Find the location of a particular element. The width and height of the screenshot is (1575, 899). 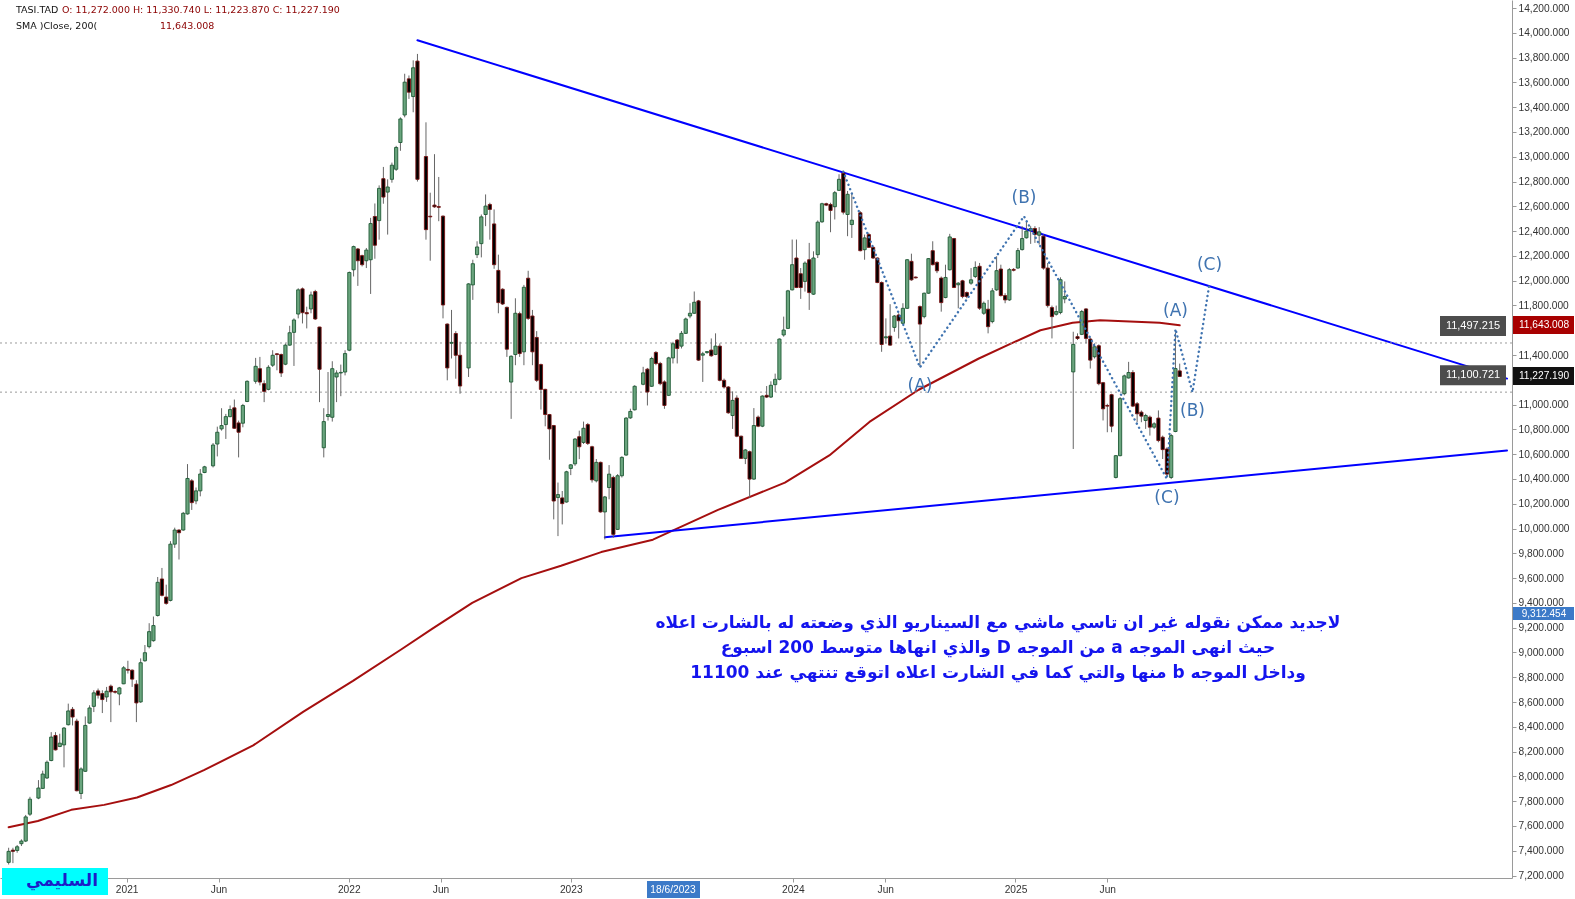

y-tick-label: 11,000.000 is located at coordinates (1544, 405).